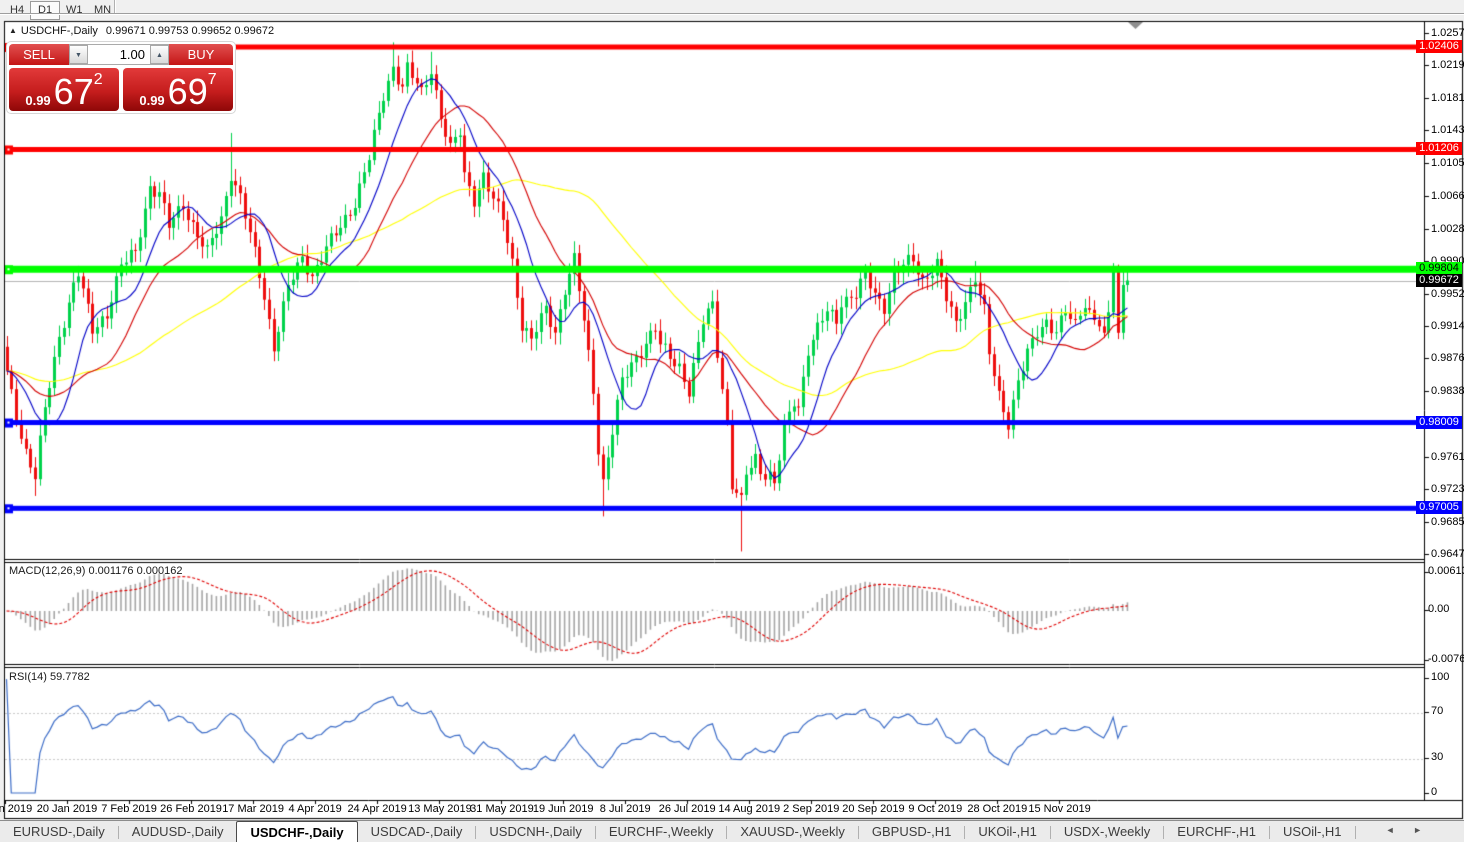  I want to click on buy-price-pips: 69, so click(187, 91).